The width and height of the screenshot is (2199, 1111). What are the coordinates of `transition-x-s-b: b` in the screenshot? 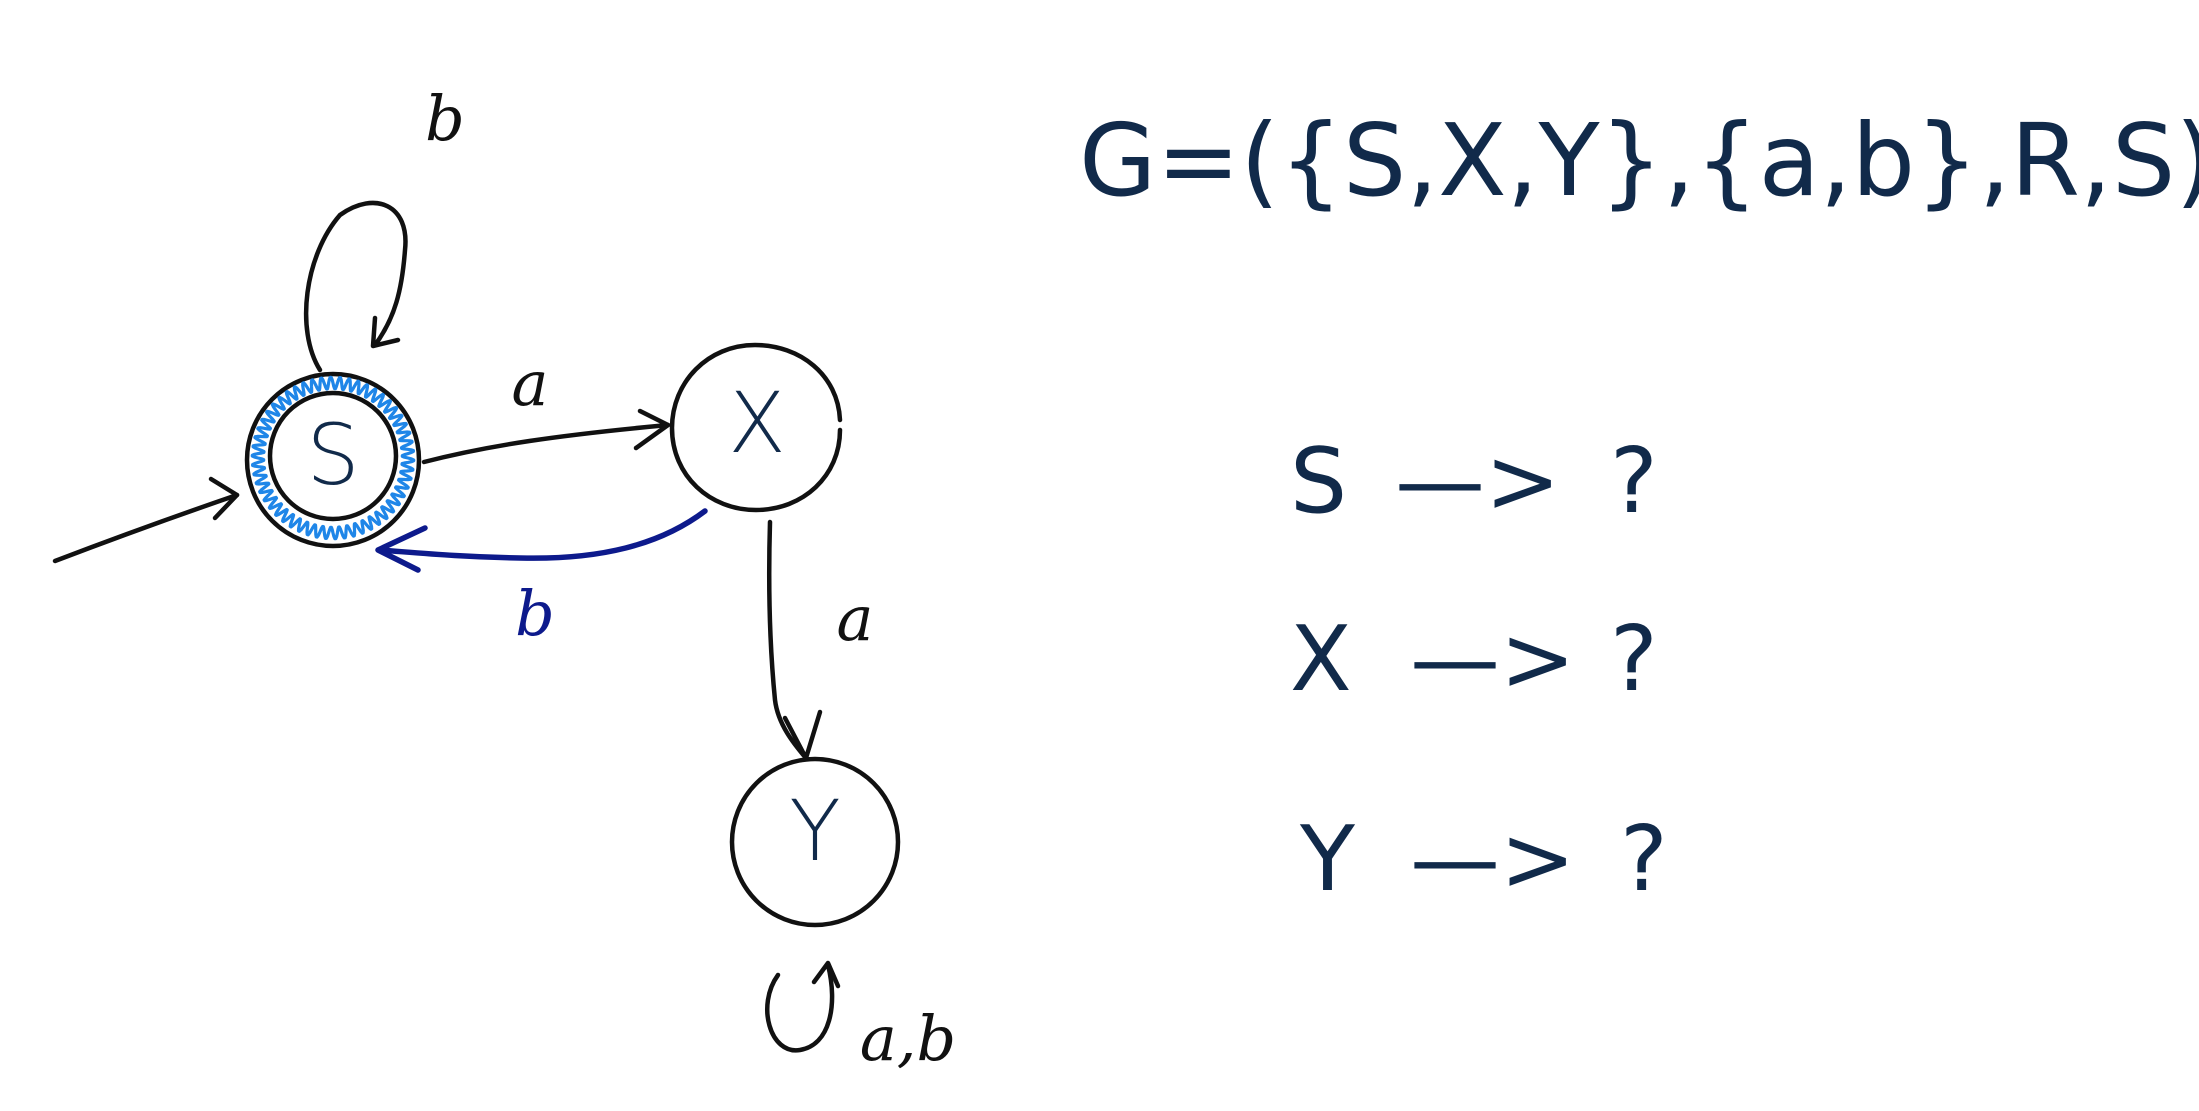 It's located at (541, 579).